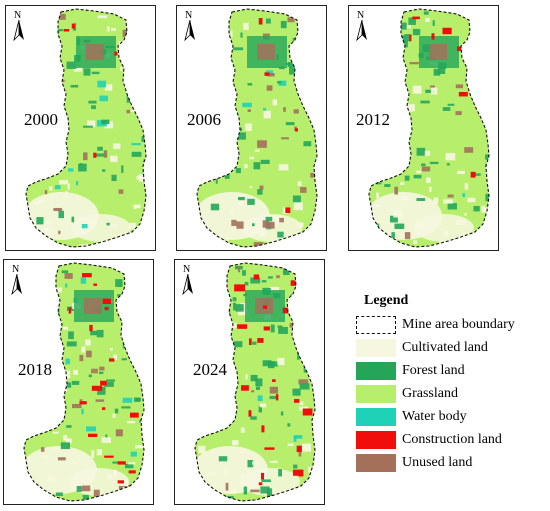 The height and width of the screenshot is (511, 550). I want to click on map-panel-2018: N 2018, so click(78, 382).